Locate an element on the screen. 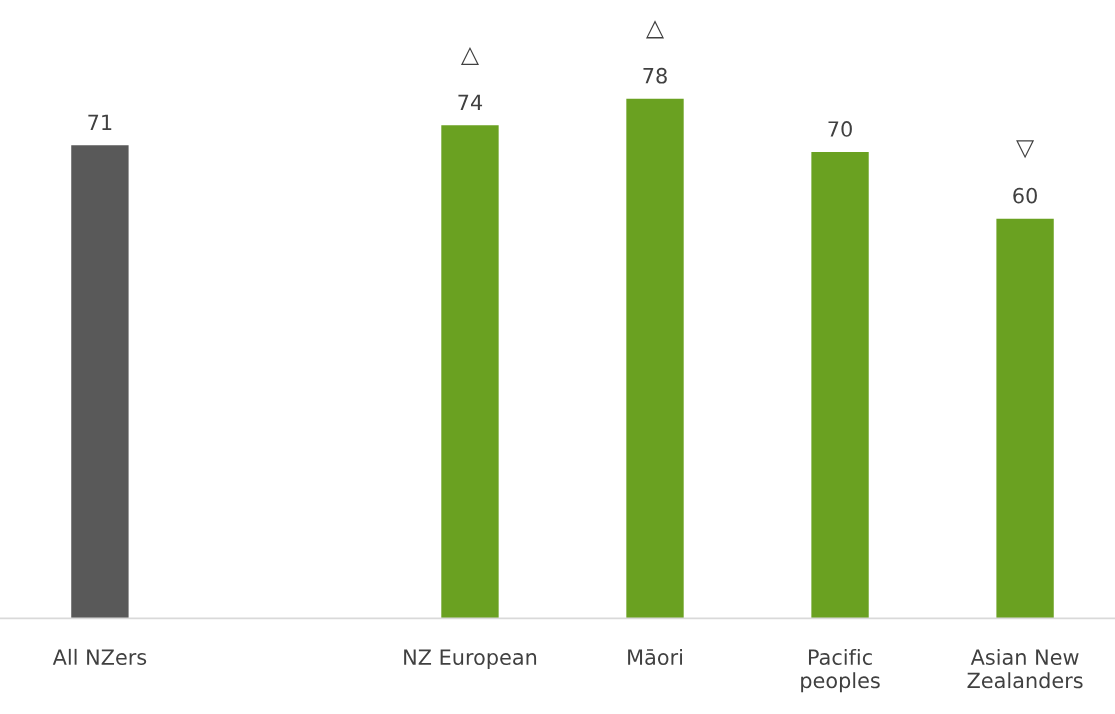 Image resolution: width=1115 pixels, height=714 pixels. x-tick-label: Māori is located at coordinates (655, 657).